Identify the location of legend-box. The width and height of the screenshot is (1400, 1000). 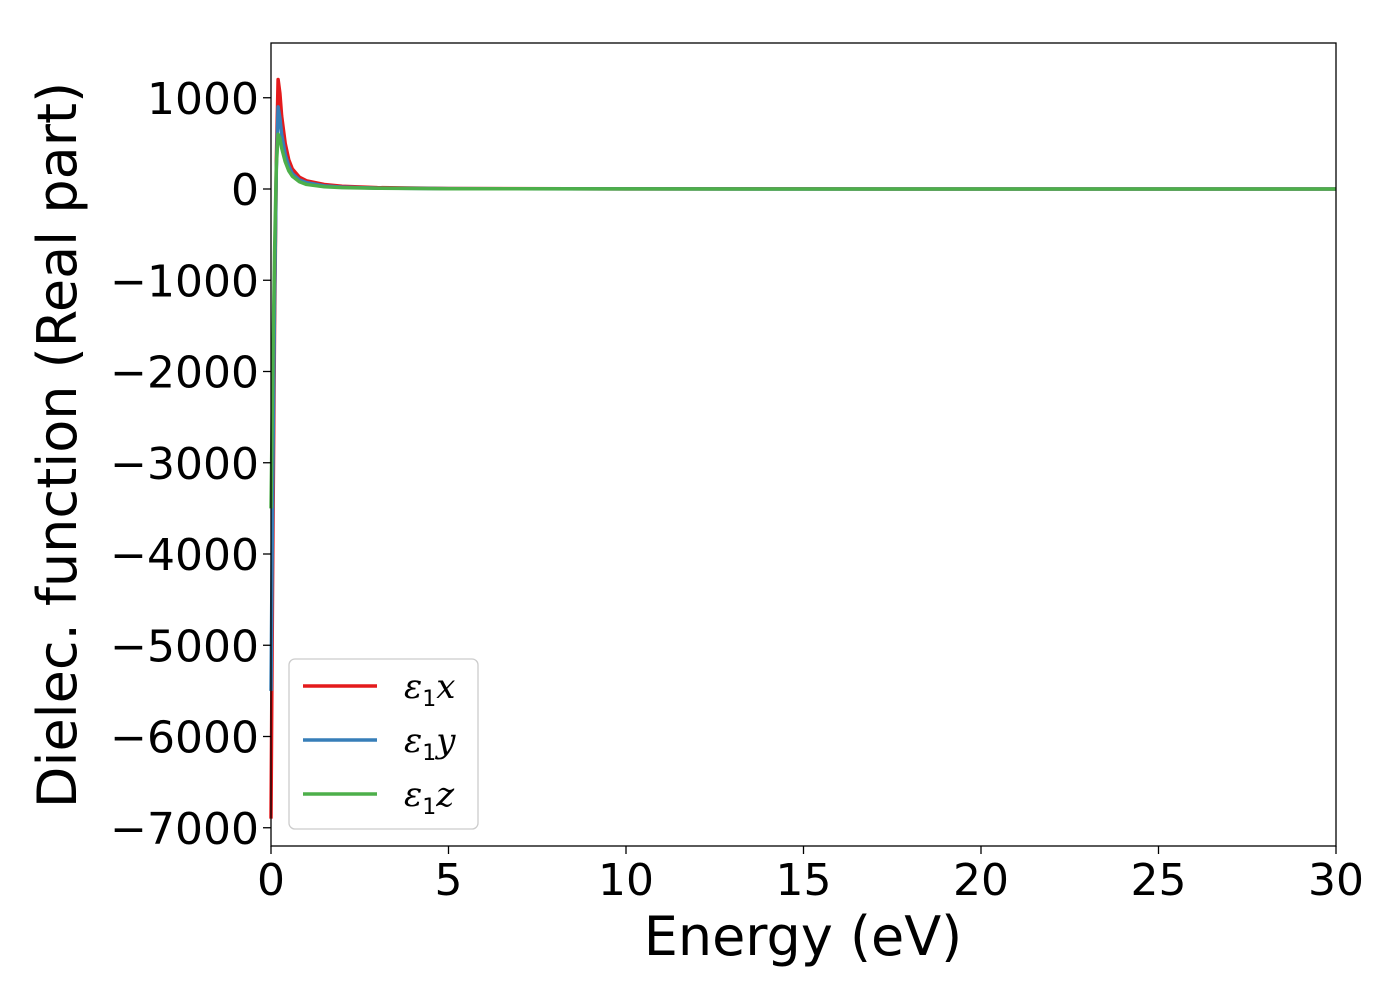
(383, 744).